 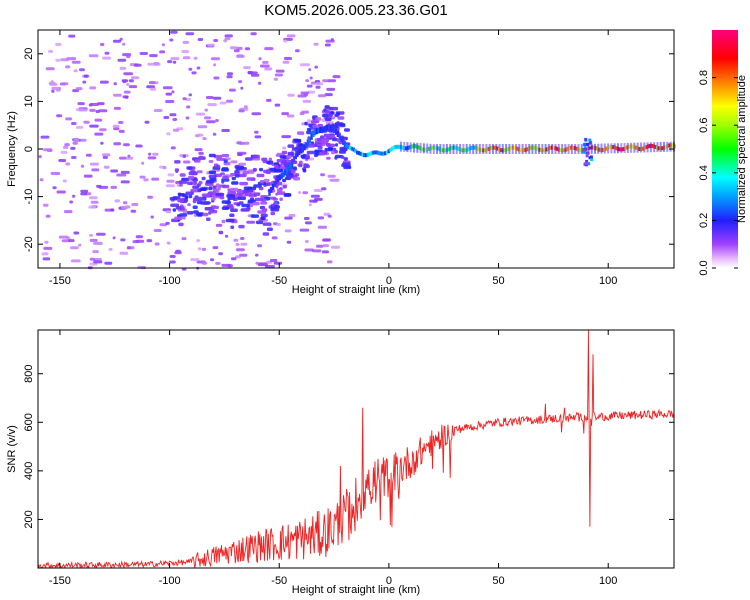 I want to click on spectrogram-ytick-label: 10, so click(x=29, y=101).